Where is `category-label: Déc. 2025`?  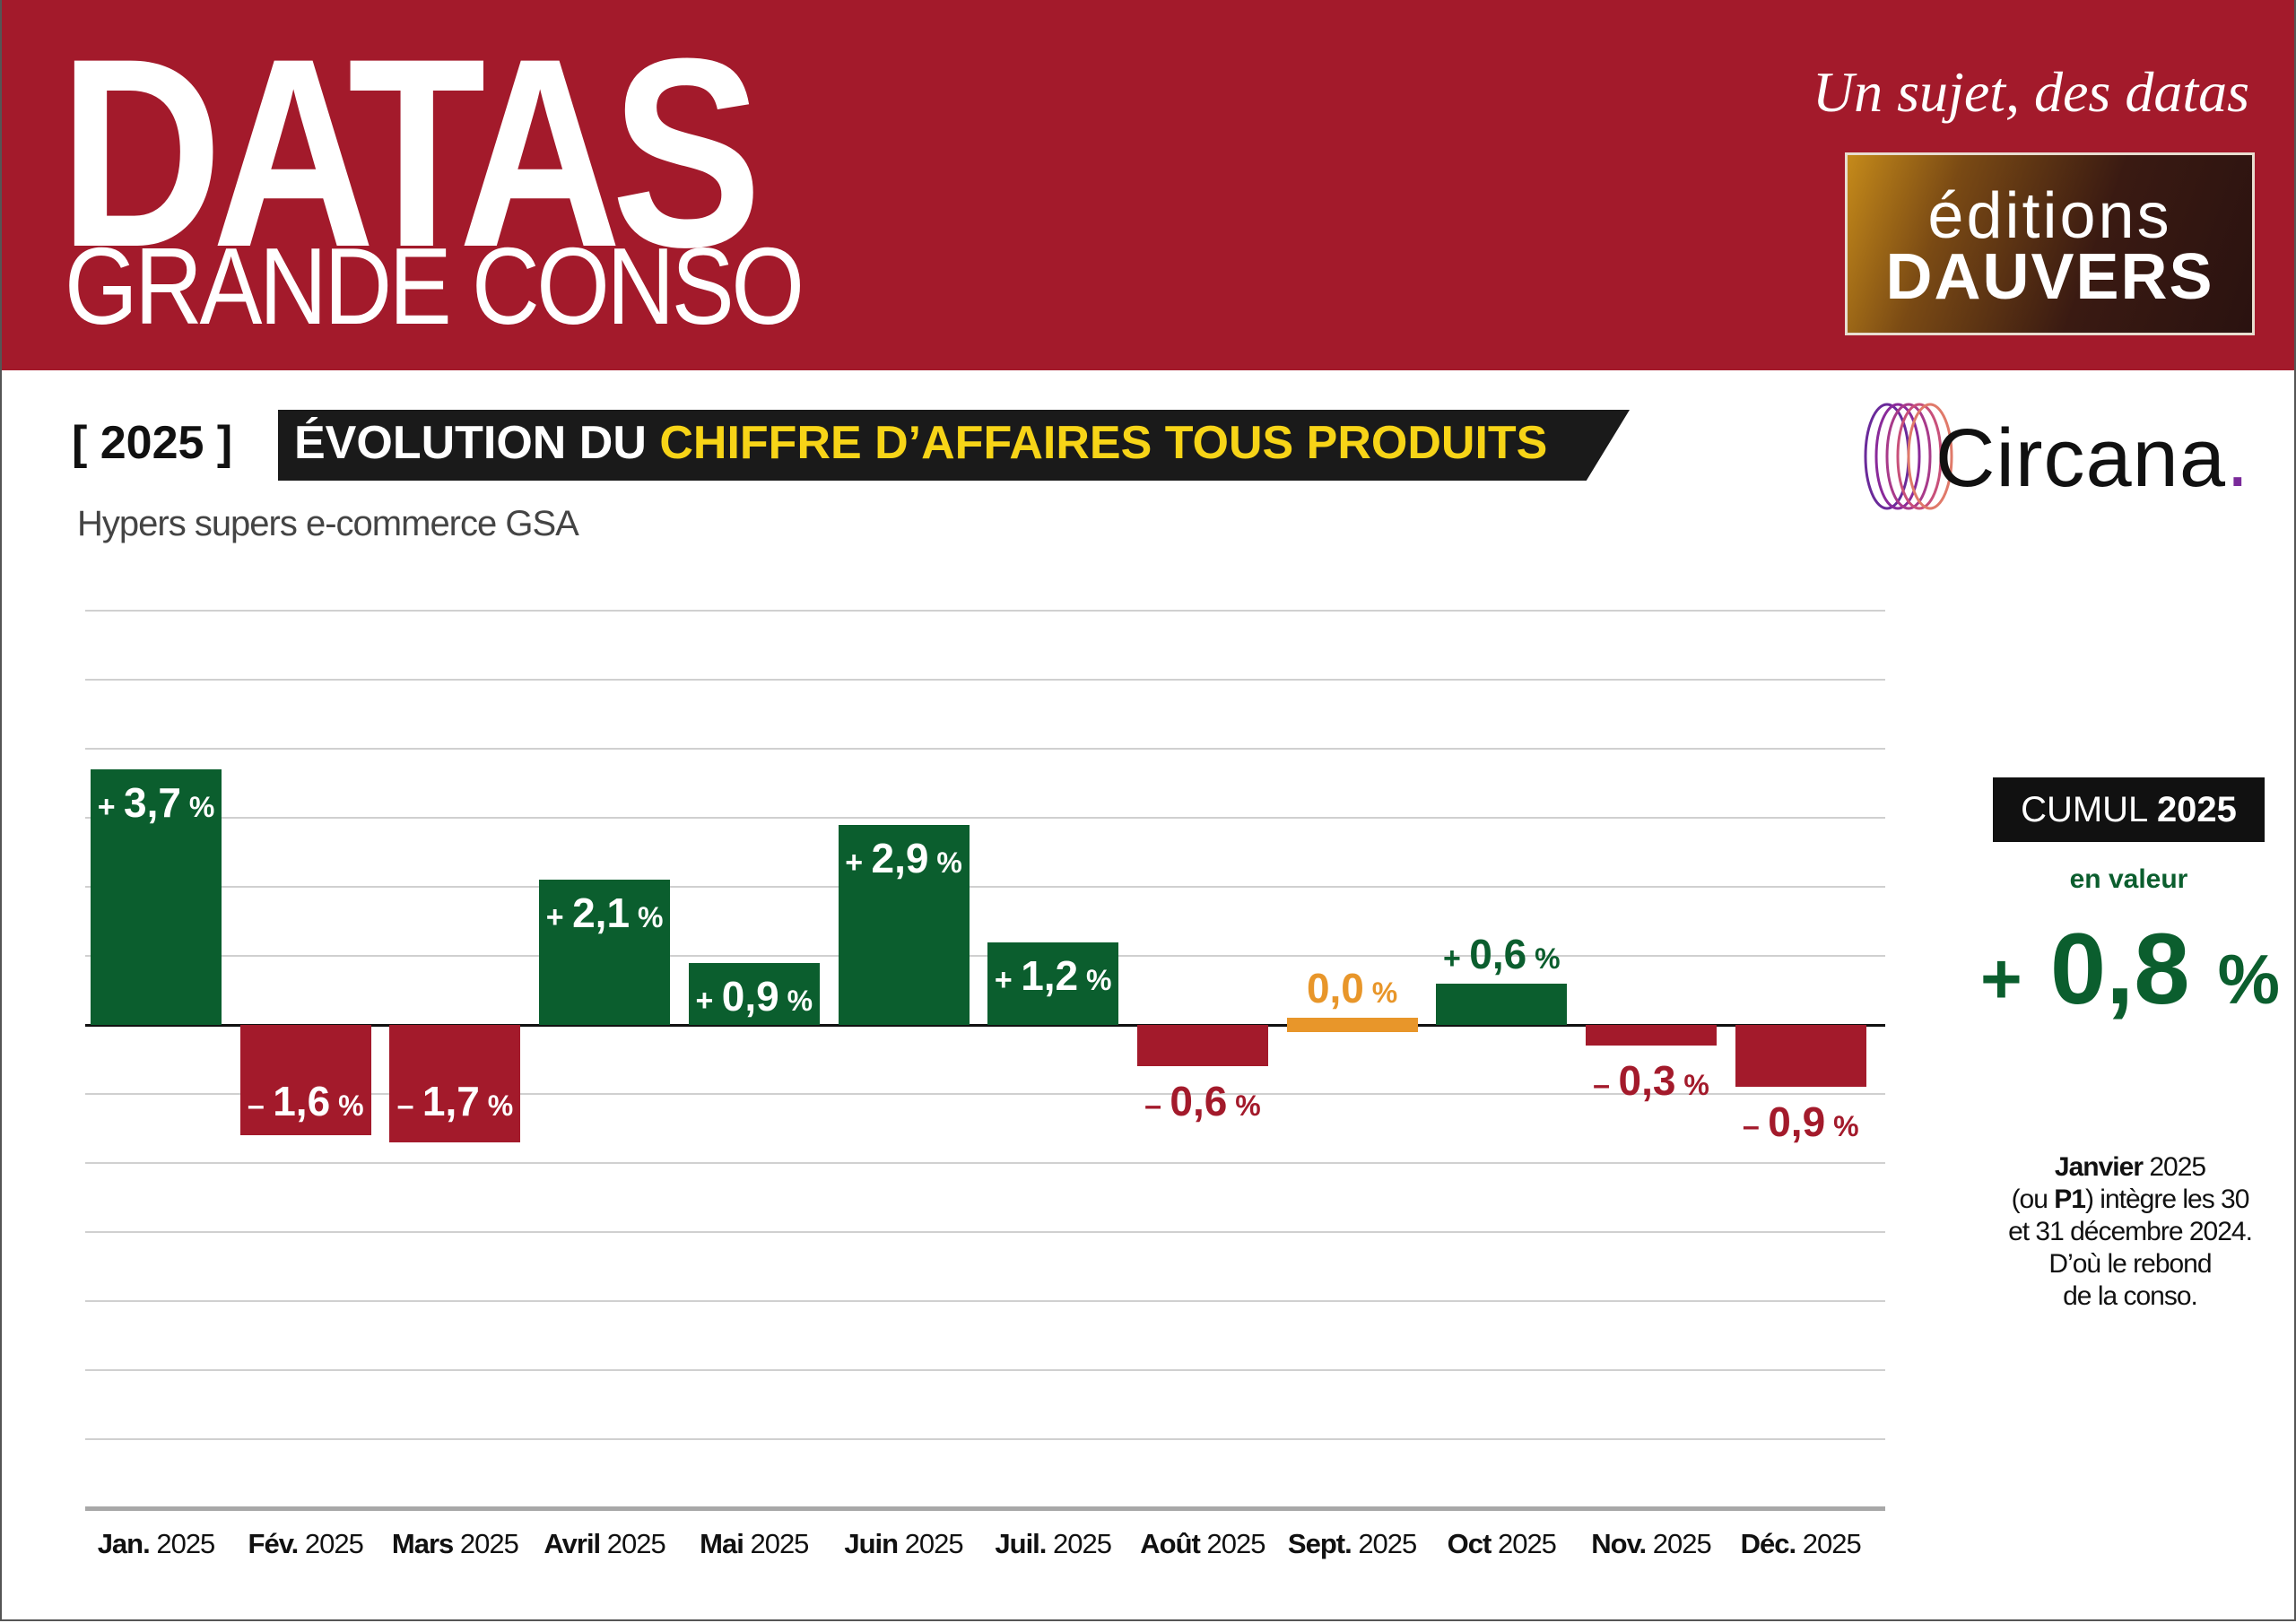 category-label: Déc. 2025 is located at coordinates (1801, 1544).